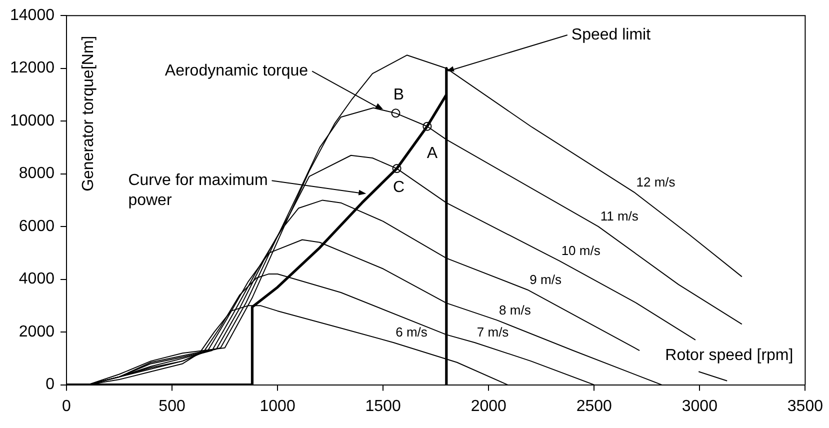  Describe the element at coordinates (581, 250) in the screenshot. I see `series-label: 10 m/s` at that location.